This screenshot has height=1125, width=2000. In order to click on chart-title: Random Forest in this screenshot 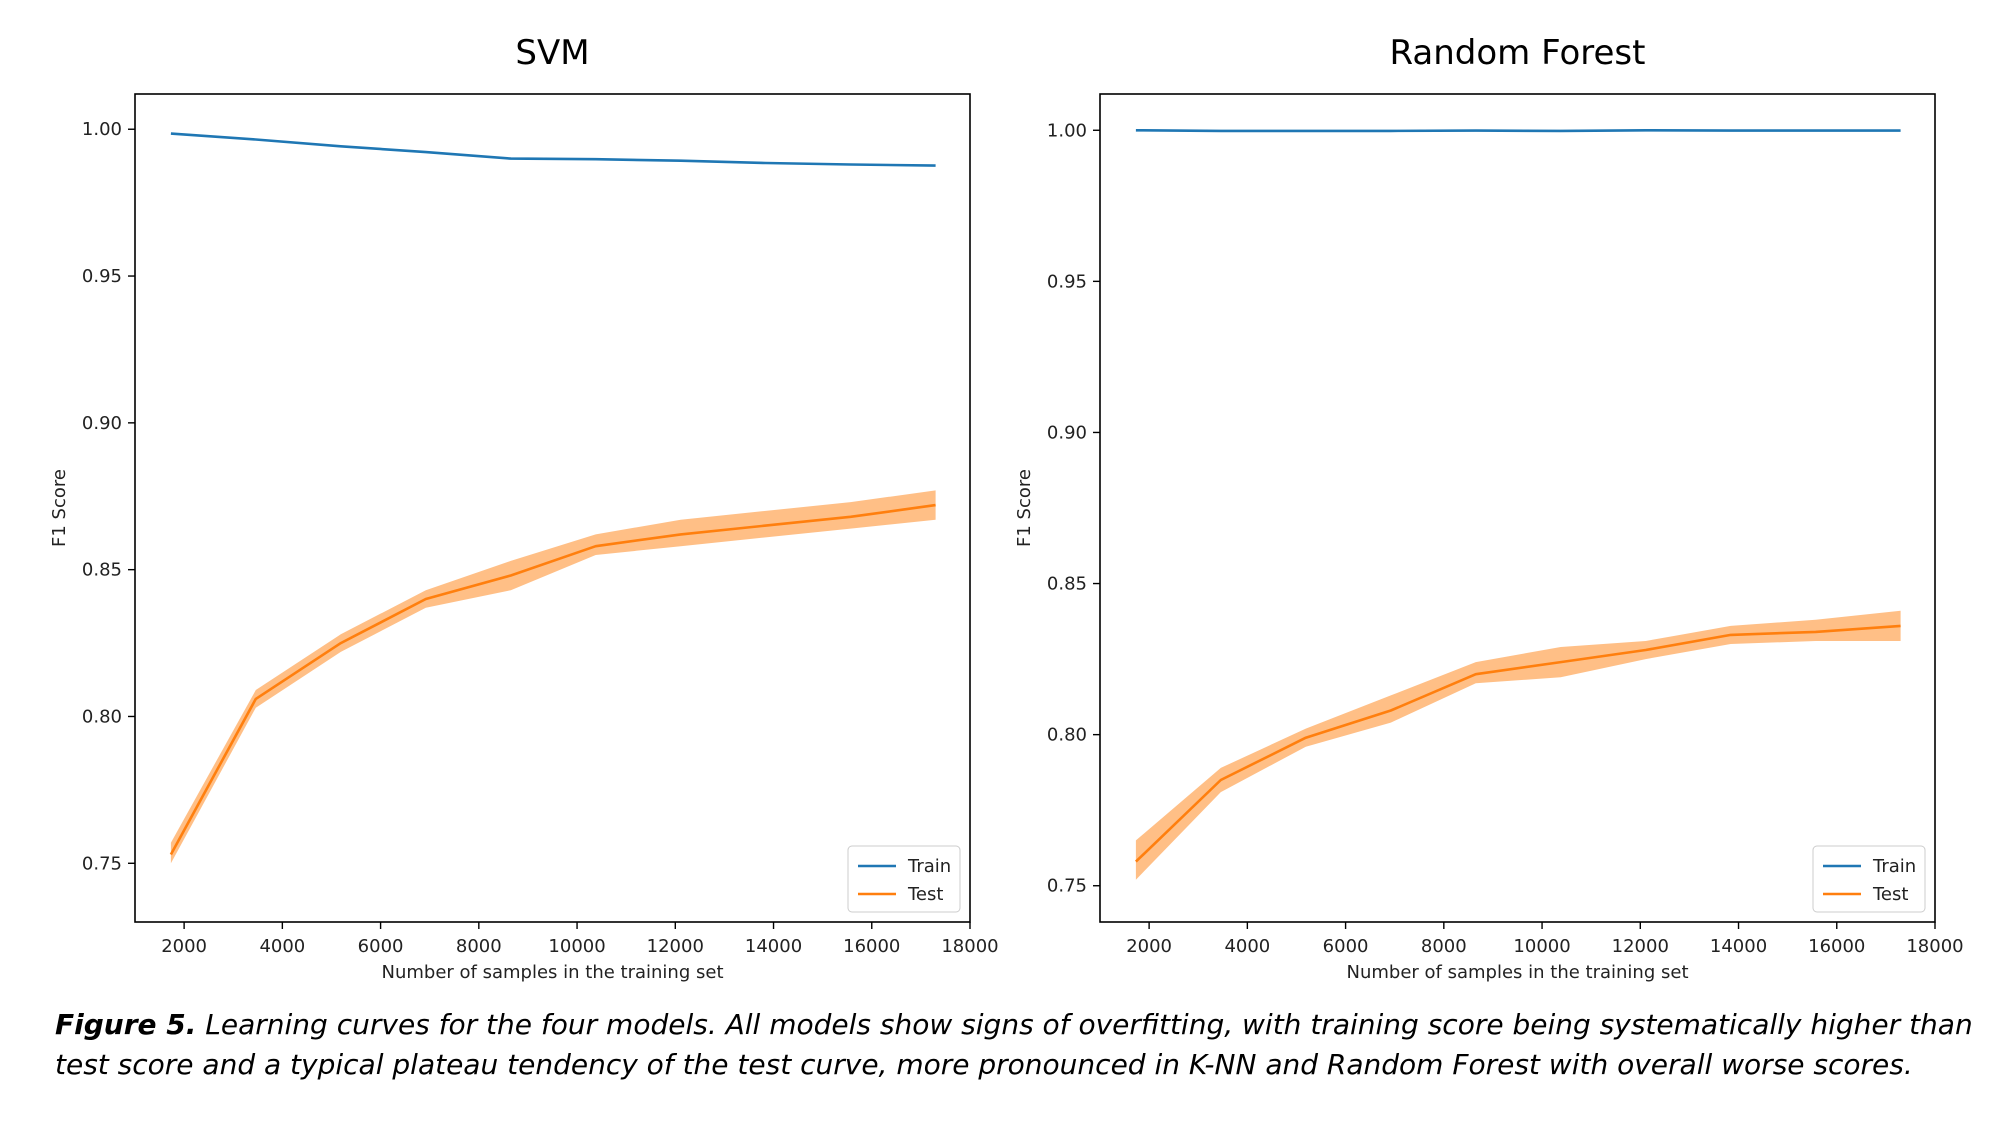, I will do `click(1518, 53)`.